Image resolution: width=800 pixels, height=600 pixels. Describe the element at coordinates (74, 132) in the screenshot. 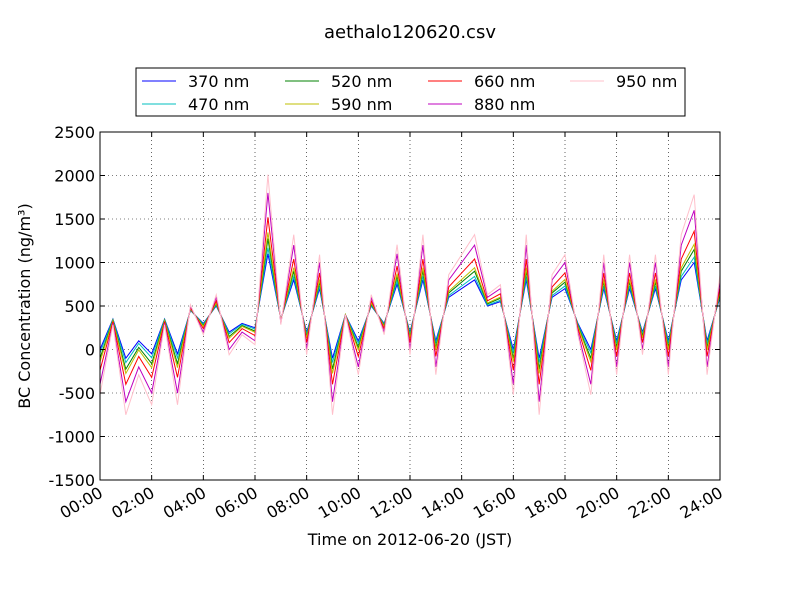

I see `y-tick-label: 2500` at that location.